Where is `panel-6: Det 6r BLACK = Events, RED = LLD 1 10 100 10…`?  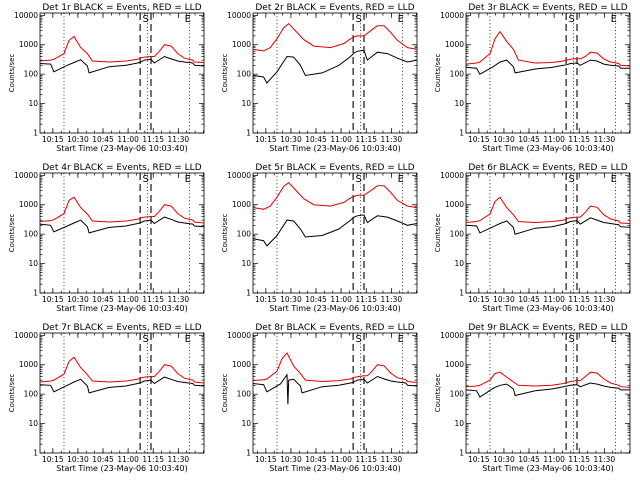 panel-6: Det 6r BLACK = Events, RED = LLD 1 10 100 10… is located at coordinates (532, 238).